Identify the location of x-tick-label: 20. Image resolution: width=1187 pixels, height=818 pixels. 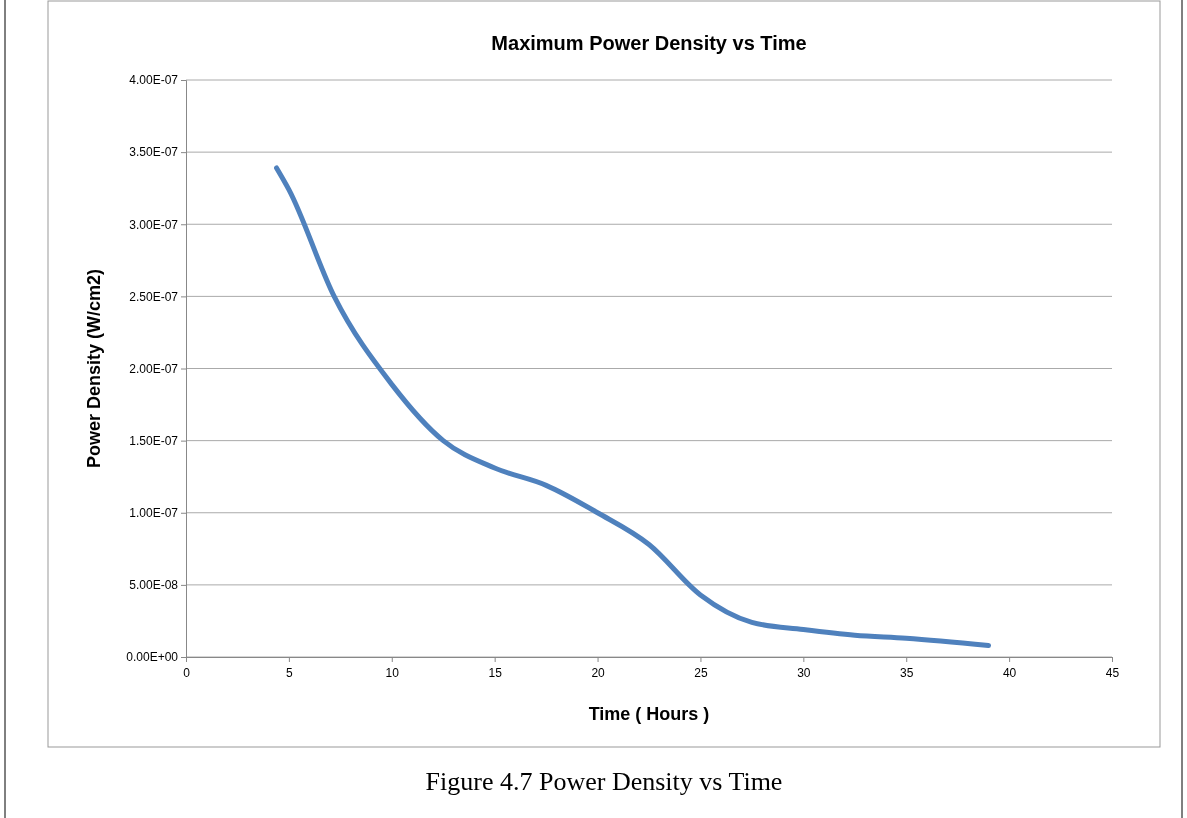
(598, 673).